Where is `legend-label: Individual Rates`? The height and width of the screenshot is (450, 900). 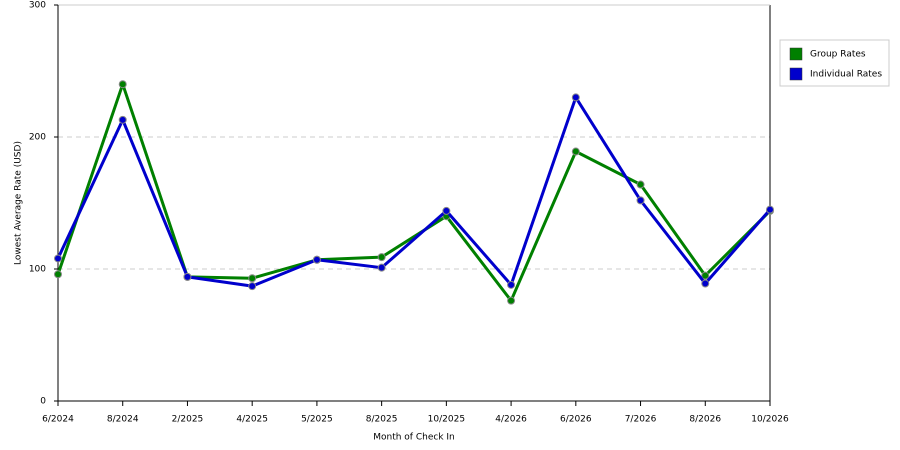 legend-label: Individual Rates is located at coordinates (846, 75).